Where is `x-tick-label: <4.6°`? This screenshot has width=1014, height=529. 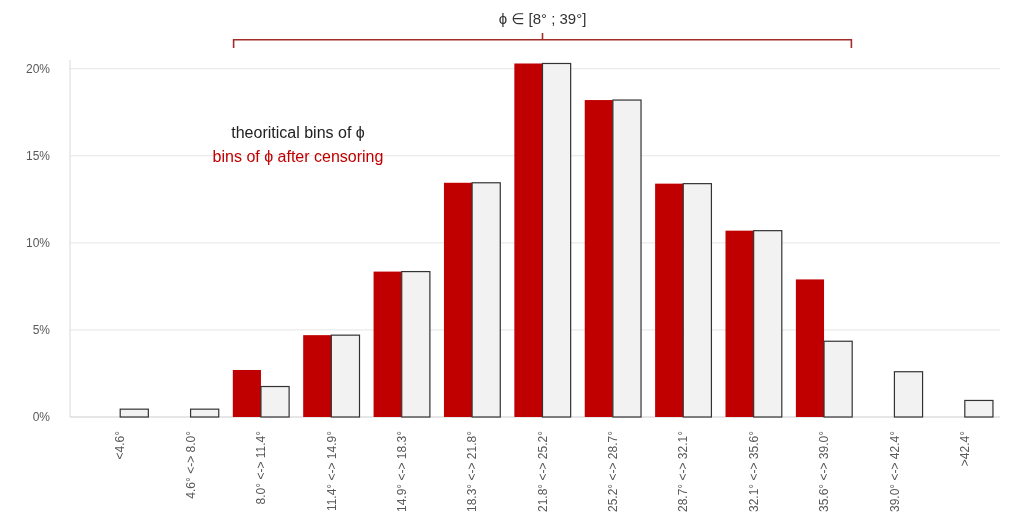 x-tick-label: <4.6° is located at coordinates (120, 445).